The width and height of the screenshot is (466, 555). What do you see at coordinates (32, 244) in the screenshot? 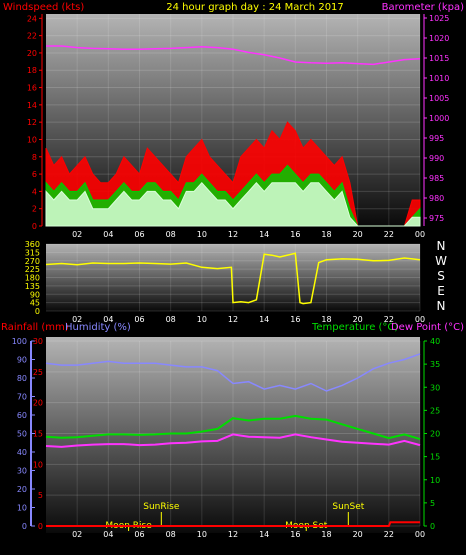
I see `direction-tick-label: 360` at bounding box center [32, 244].